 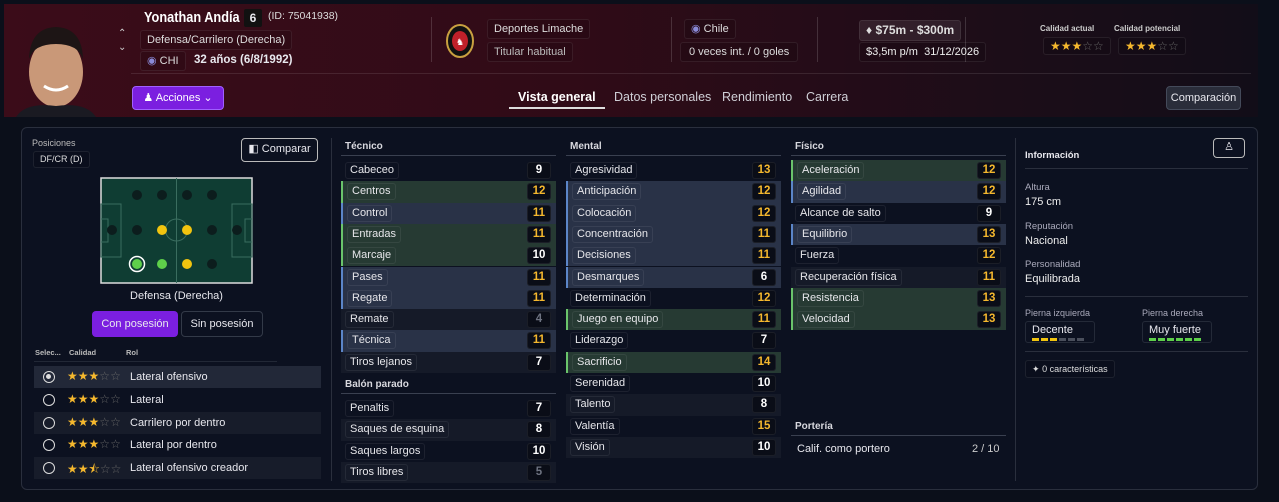 I want to click on attribute-name: Cabeceo, so click(x=372, y=170).